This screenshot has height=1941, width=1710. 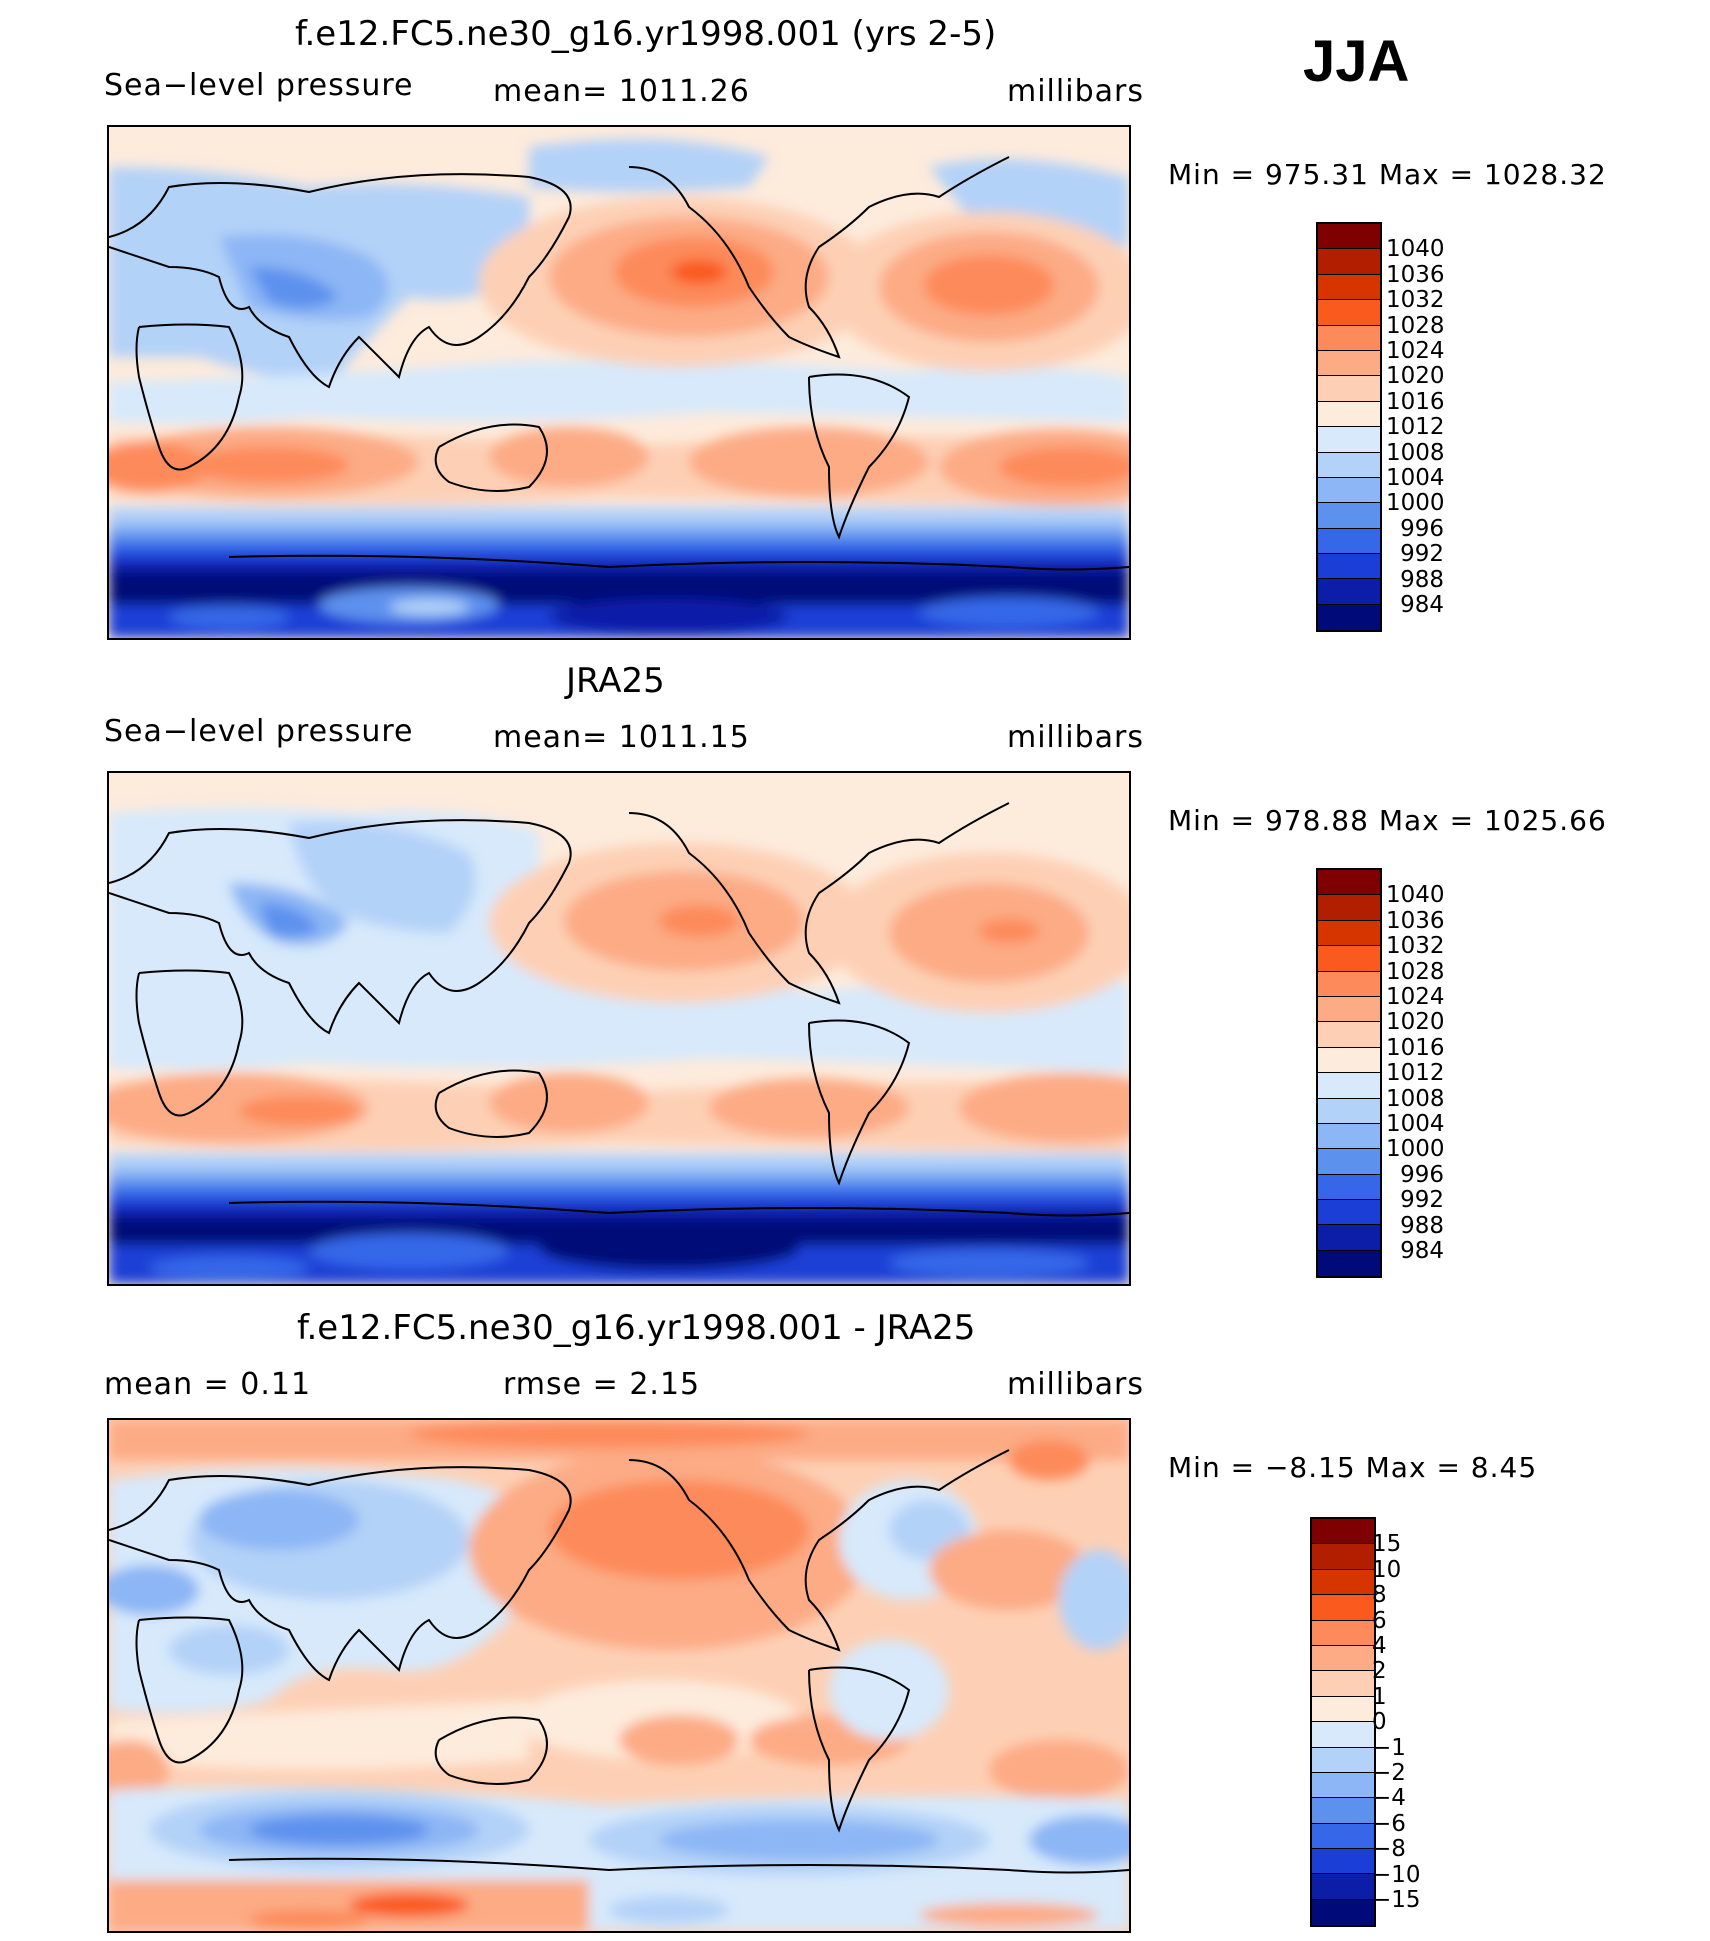 What do you see at coordinates (1422, 579) in the screenshot?
I see `colorbar-tick-label: 988` at bounding box center [1422, 579].